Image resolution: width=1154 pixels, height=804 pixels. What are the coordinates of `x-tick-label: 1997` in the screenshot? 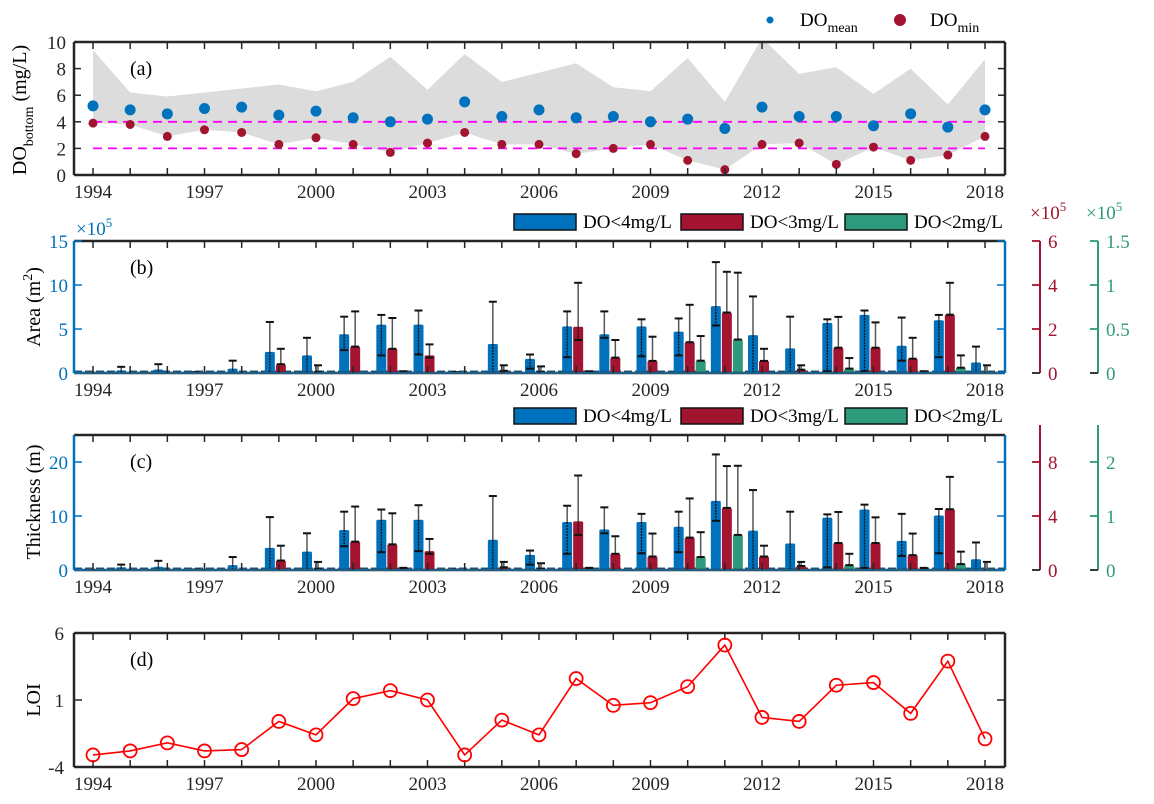 It's located at (205, 587).